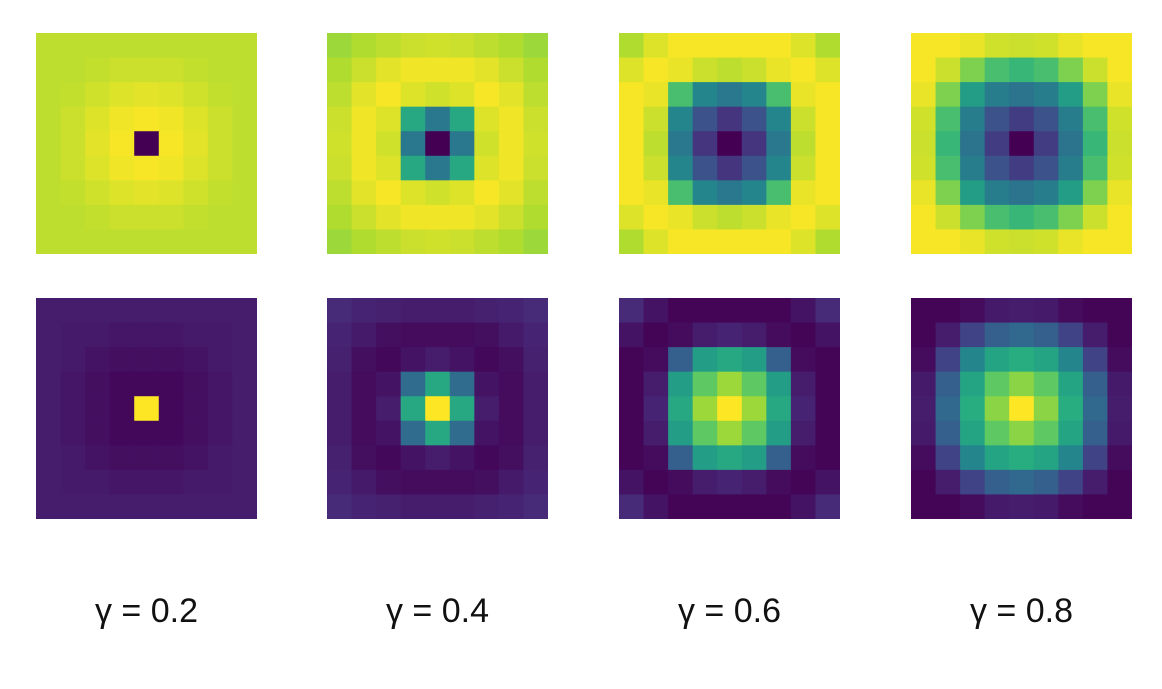  I want to click on gamma-caption: γ = 0.2, so click(146, 611).